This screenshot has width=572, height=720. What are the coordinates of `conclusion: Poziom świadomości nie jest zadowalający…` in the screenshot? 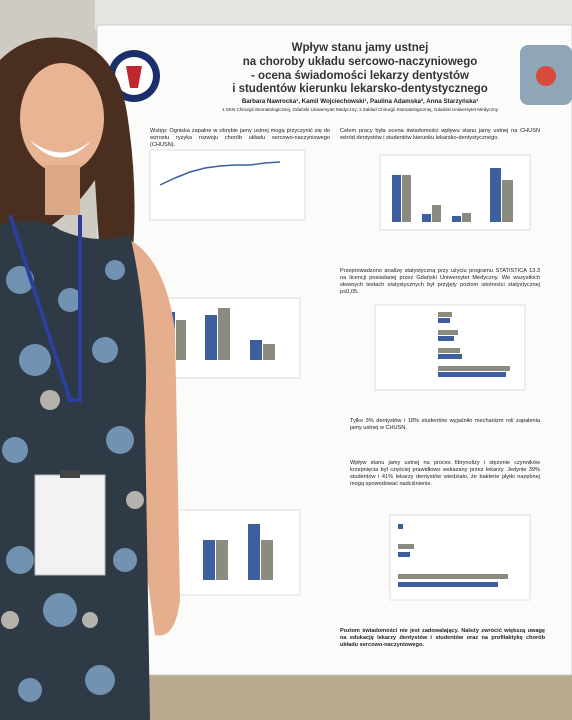 It's located at (442, 638).